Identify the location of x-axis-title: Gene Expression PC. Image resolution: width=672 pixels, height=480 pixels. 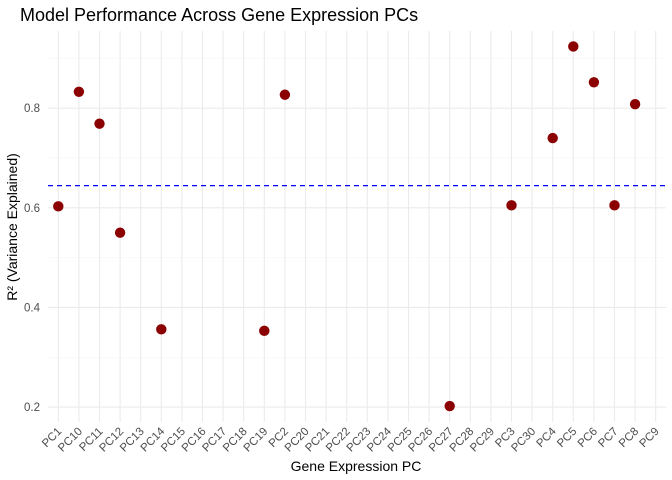
(356, 466).